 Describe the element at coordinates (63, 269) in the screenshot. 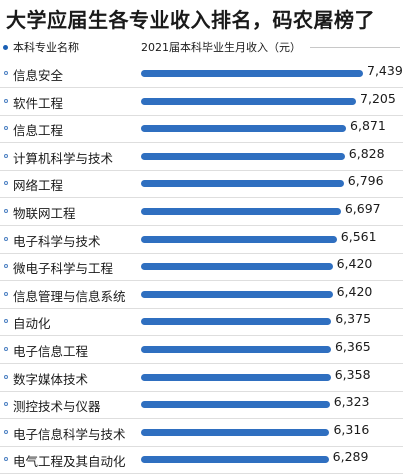

I see `category-label: 微电子科学与工程` at that location.